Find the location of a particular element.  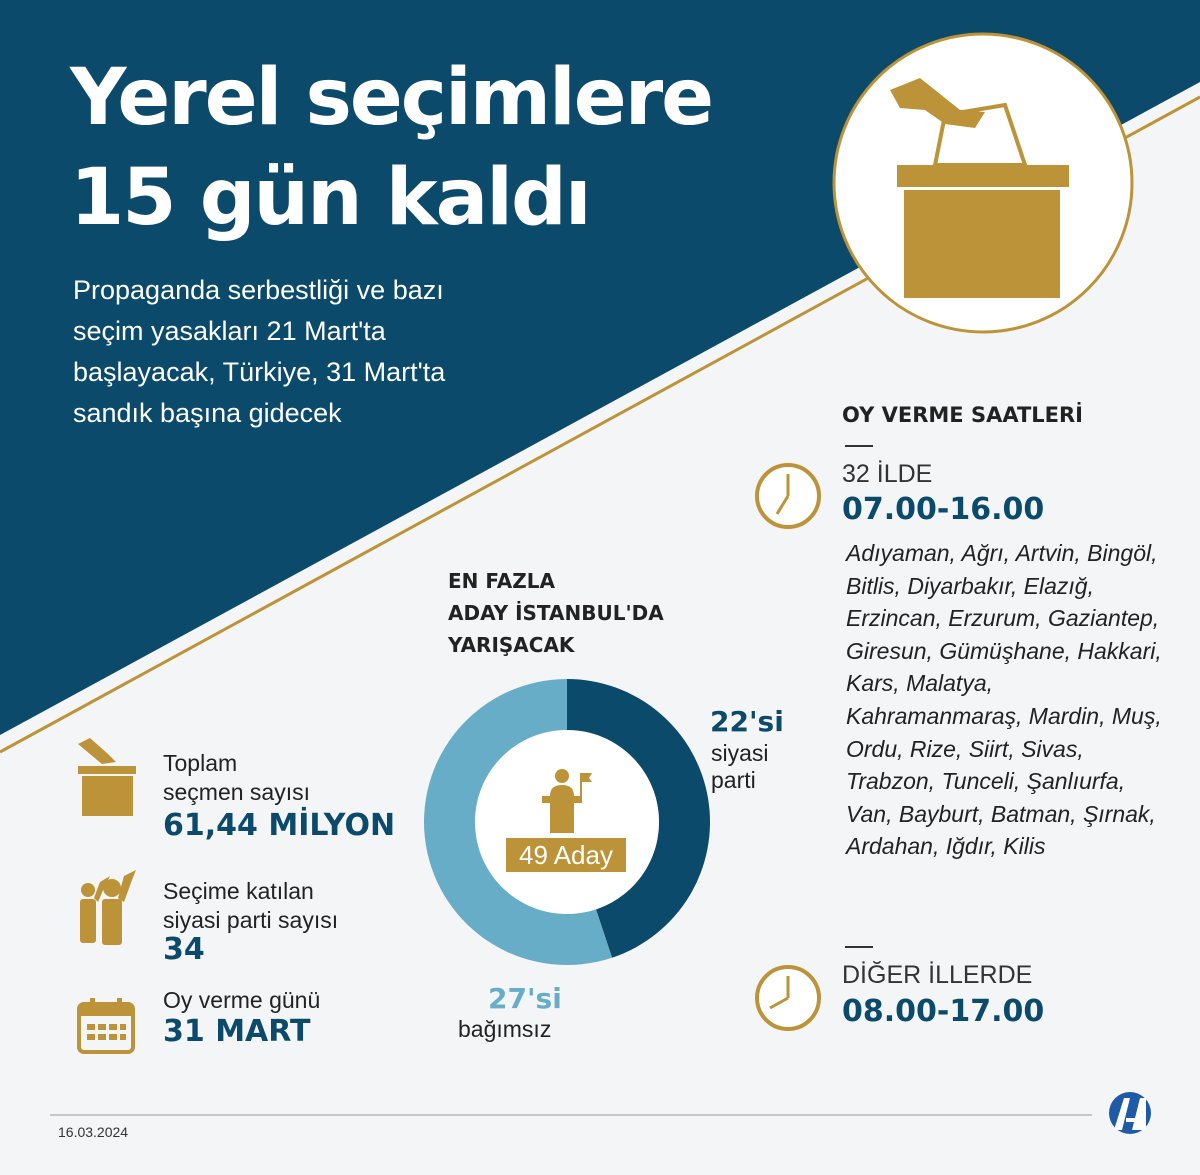

group2-time: 08.00-17.00 is located at coordinates (943, 1011).